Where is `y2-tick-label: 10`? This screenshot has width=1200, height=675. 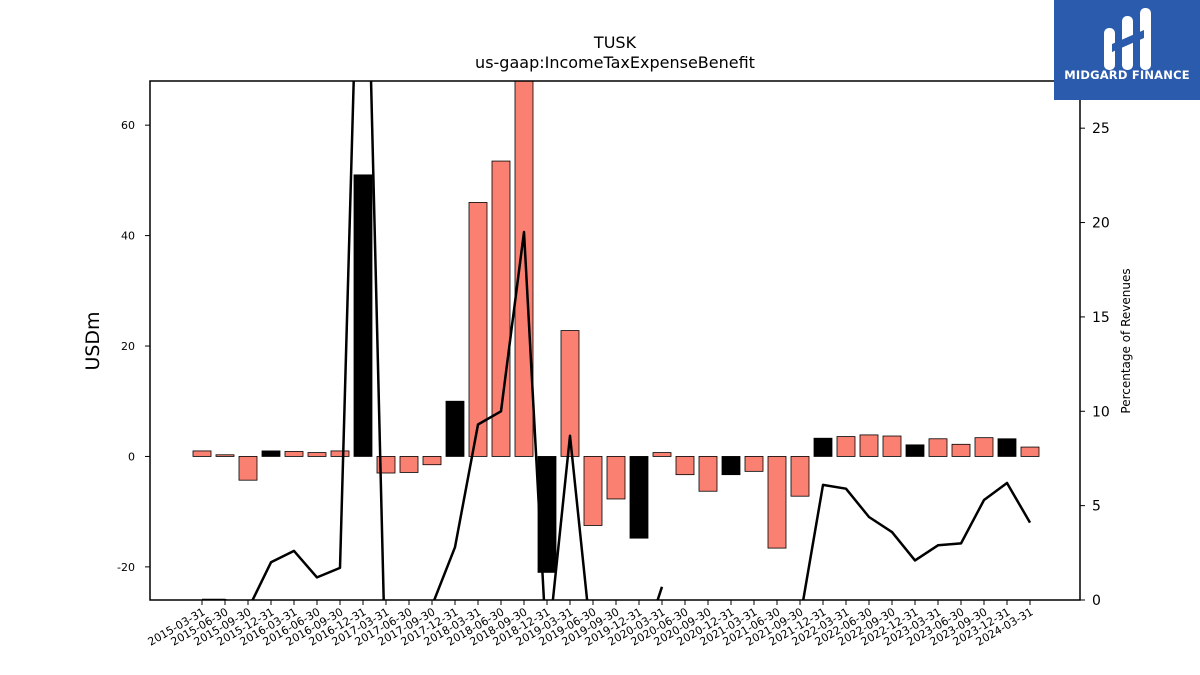
y2-tick-label: 10 is located at coordinates (1101, 412).